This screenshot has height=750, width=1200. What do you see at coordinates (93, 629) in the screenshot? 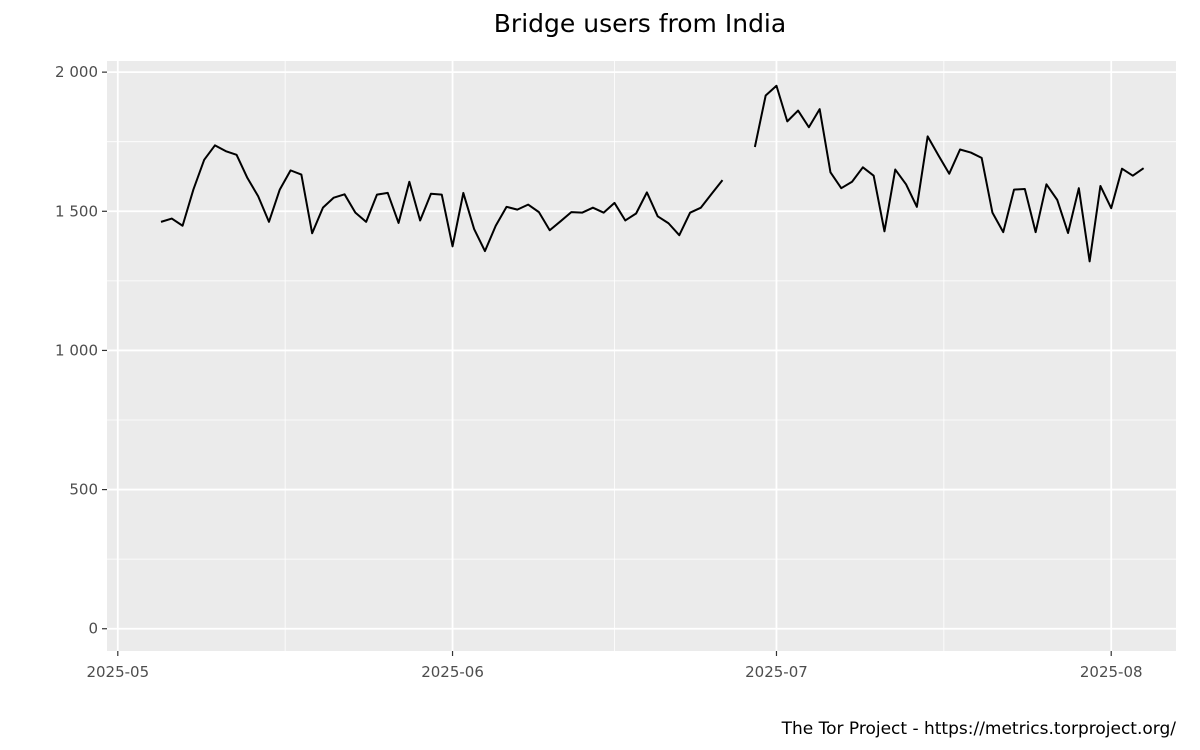
I see `y-tick-label: 0` at bounding box center [93, 629].